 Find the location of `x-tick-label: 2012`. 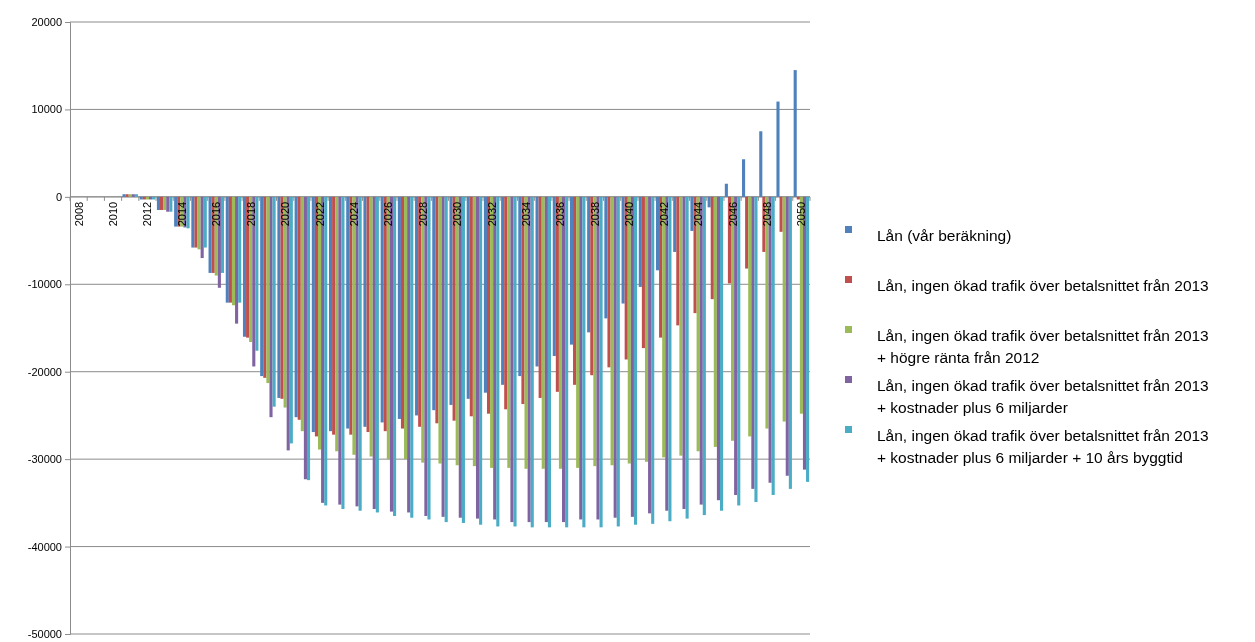

x-tick-label: 2012 is located at coordinates (147, 214).